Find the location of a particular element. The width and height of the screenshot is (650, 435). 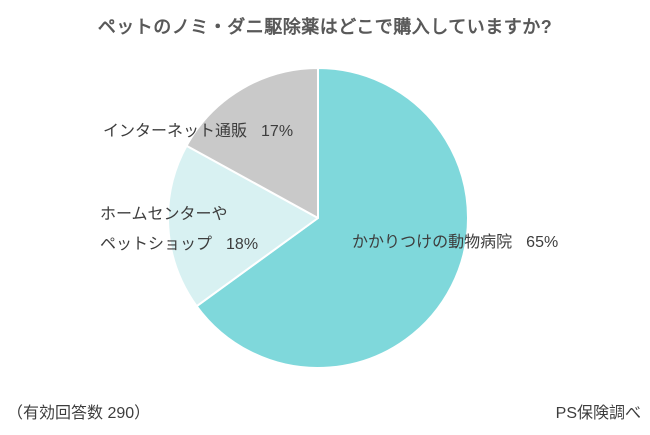

slice-label-internet-pct: 17% is located at coordinates (277, 131).